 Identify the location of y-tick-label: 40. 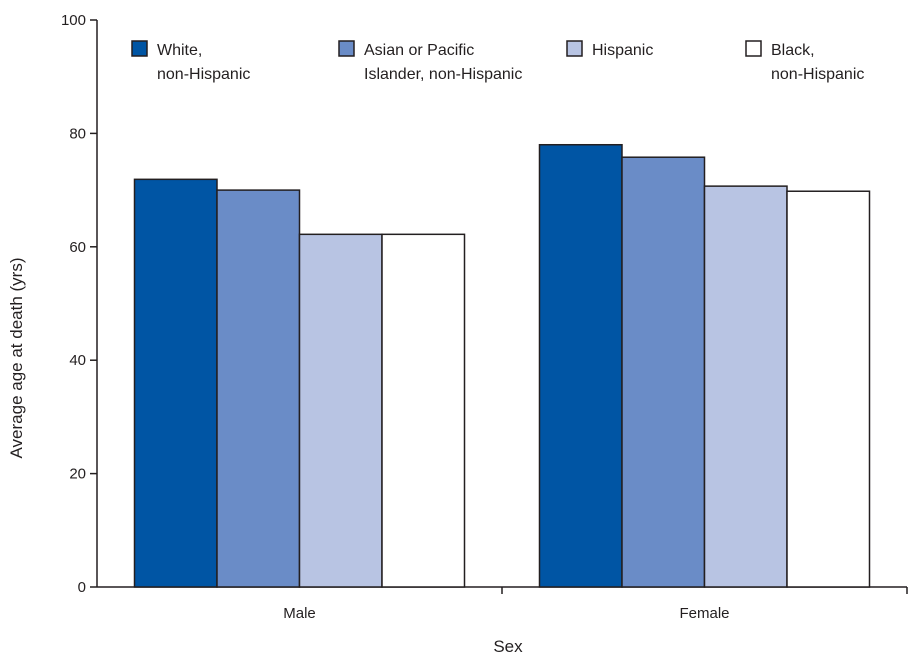
(77, 360).